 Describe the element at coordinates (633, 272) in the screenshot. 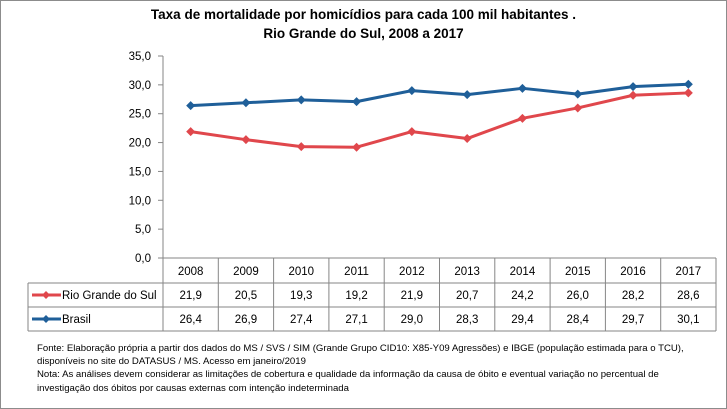

I see `x-category-label: 2016` at that location.